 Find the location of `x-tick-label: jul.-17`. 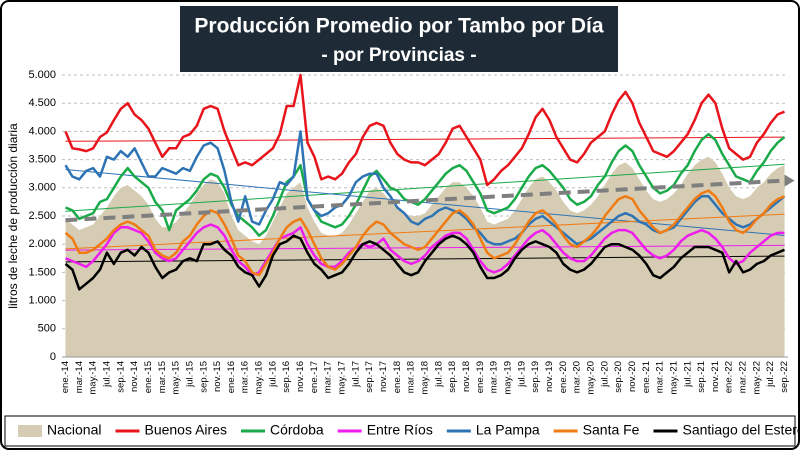

x-tick-label: jul.-17 is located at coordinates (355, 374).